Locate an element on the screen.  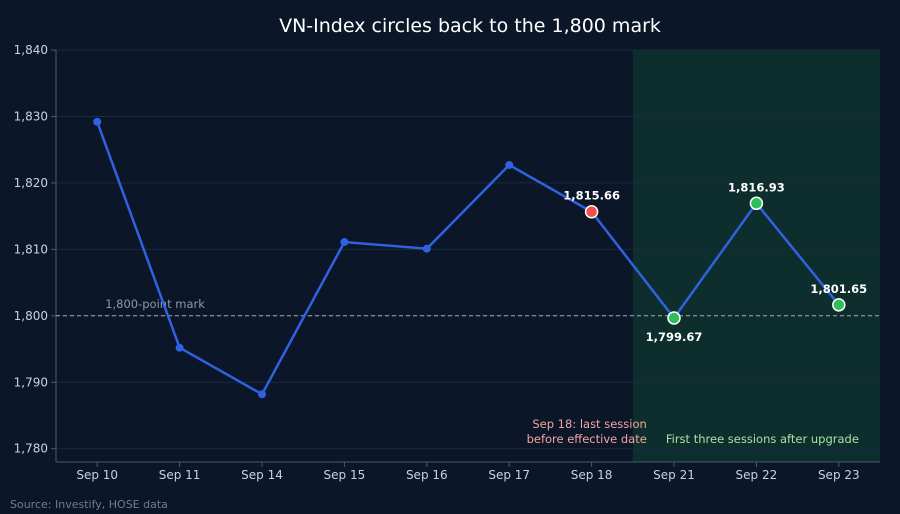
data-label: 1,801.65 is located at coordinates (838, 289).